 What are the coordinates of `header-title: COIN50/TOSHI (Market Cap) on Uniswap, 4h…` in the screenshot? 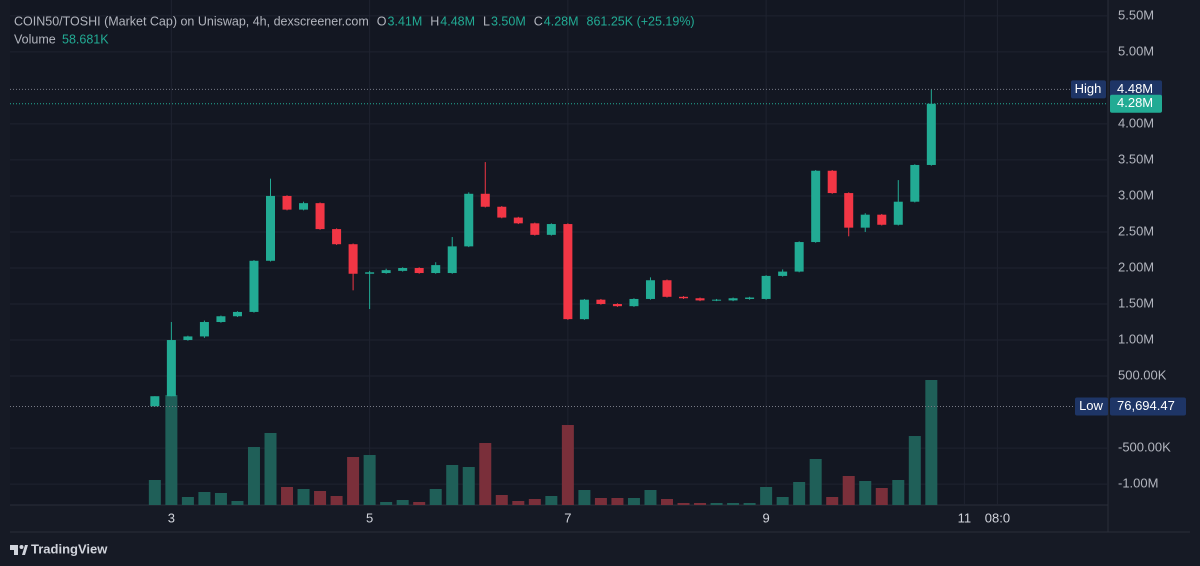 It's located at (191, 21).